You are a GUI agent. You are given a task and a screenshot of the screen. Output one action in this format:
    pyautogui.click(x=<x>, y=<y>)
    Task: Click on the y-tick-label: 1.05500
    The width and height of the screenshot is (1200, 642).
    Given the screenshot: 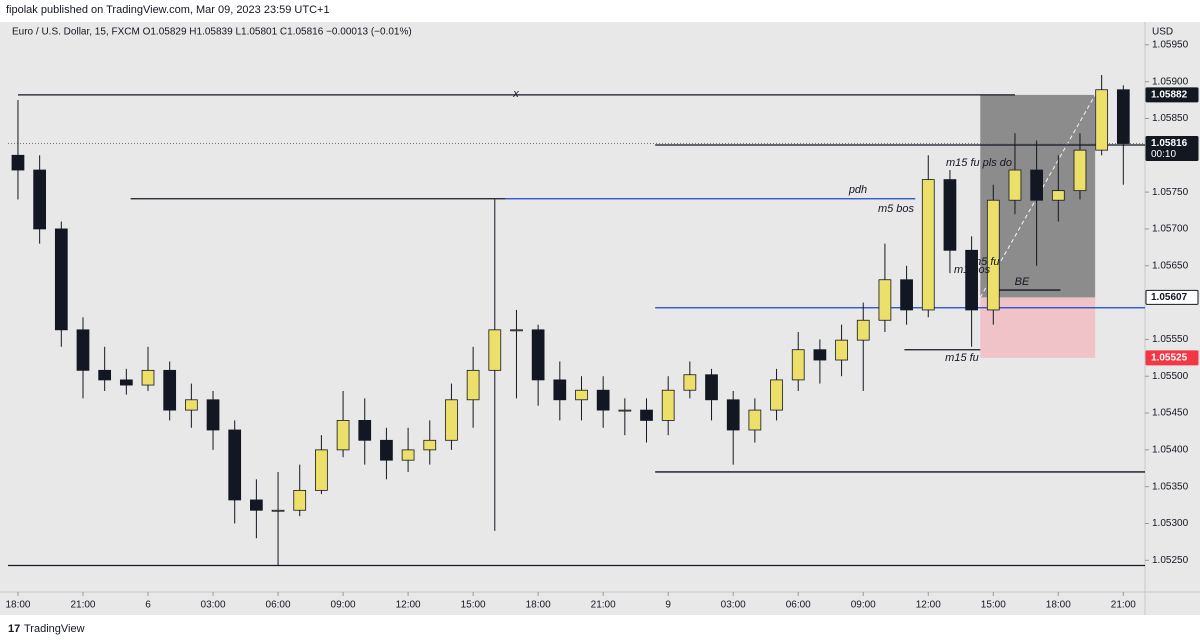 What is the action you would take?
    pyautogui.click(x=1170, y=376)
    